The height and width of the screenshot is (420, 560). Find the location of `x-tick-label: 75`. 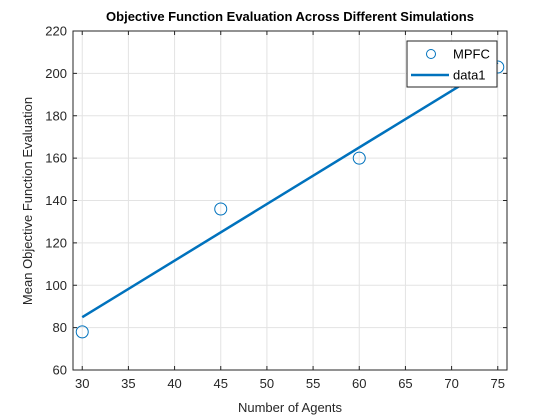

x-tick-label: 75 is located at coordinates (498, 383).